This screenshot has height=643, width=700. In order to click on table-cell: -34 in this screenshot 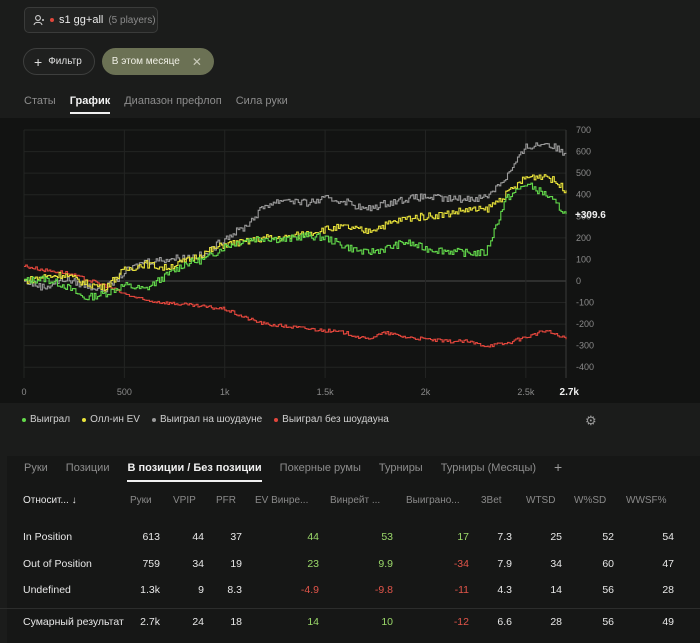, I will do `click(461, 563)`.